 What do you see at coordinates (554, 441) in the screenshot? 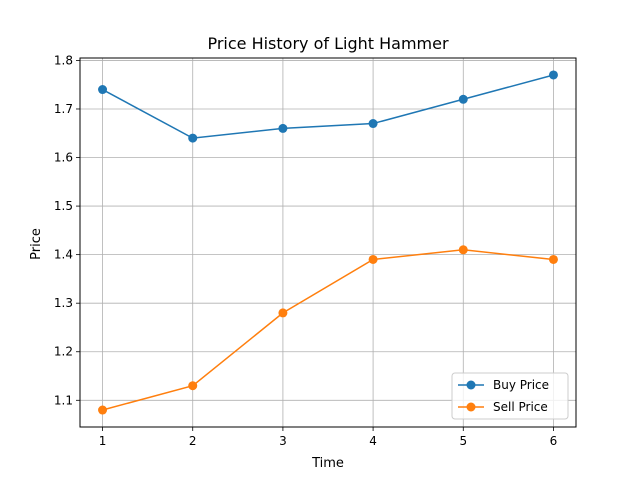
I see `x-tick-label: 6` at bounding box center [554, 441].